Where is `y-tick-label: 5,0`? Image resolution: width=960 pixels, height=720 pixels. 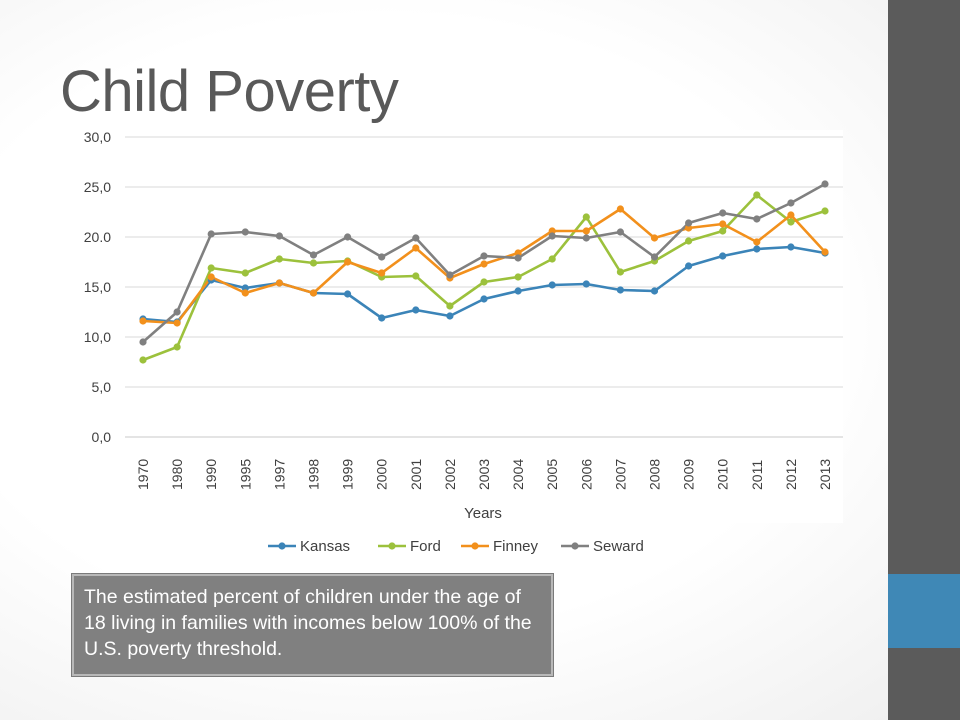 y-tick-label: 5,0 is located at coordinates (102, 387).